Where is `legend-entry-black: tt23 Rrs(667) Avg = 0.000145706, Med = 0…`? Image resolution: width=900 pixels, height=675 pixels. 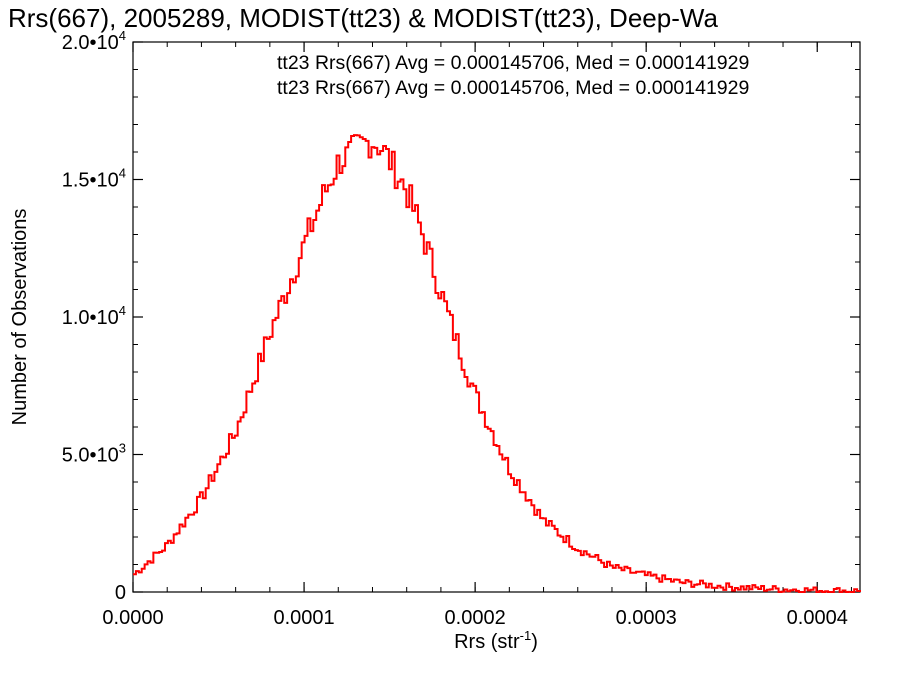
legend-entry-black: tt23 Rrs(667) Avg = 0.000145706, Med = 0… is located at coordinates (513, 63).